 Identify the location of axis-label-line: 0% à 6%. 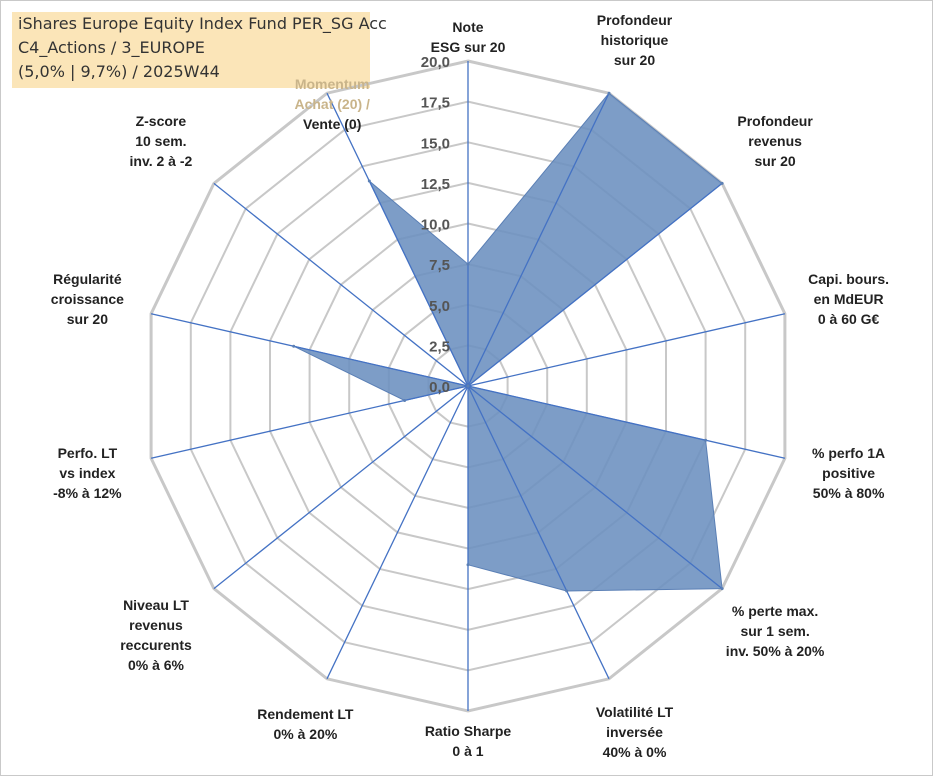
(156, 664).